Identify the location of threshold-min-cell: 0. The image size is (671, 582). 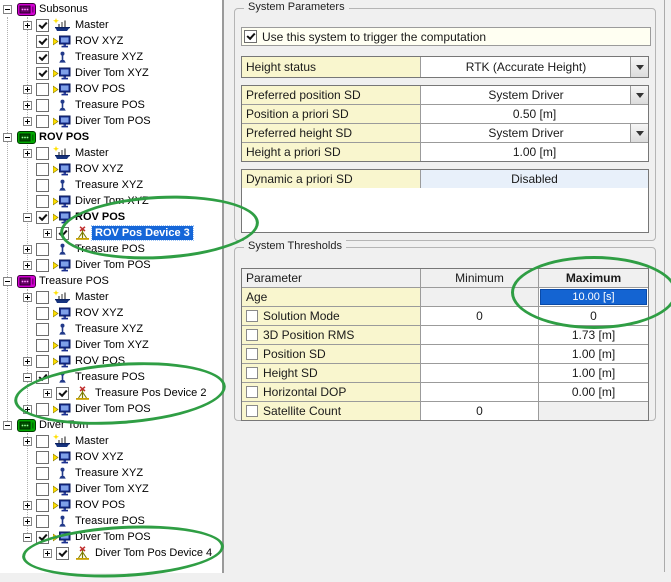
(480, 316).